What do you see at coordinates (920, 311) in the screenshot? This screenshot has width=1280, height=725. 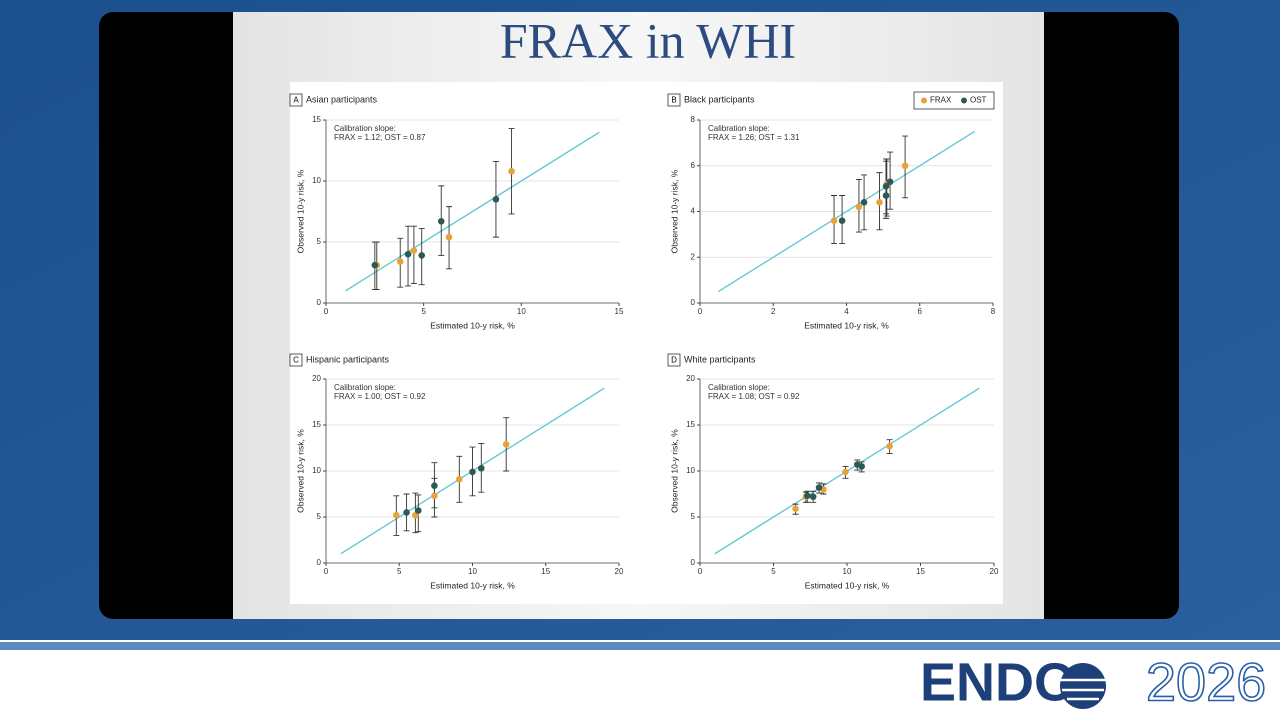 I see `x-tick-label: 6` at bounding box center [920, 311].